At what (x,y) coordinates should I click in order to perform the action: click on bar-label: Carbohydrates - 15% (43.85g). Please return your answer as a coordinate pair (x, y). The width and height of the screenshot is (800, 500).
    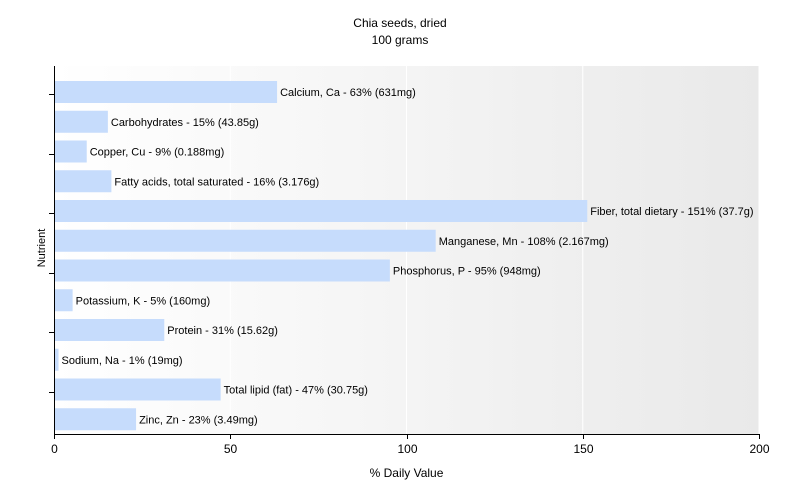
    Looking at the image, I should click on (185, 123).